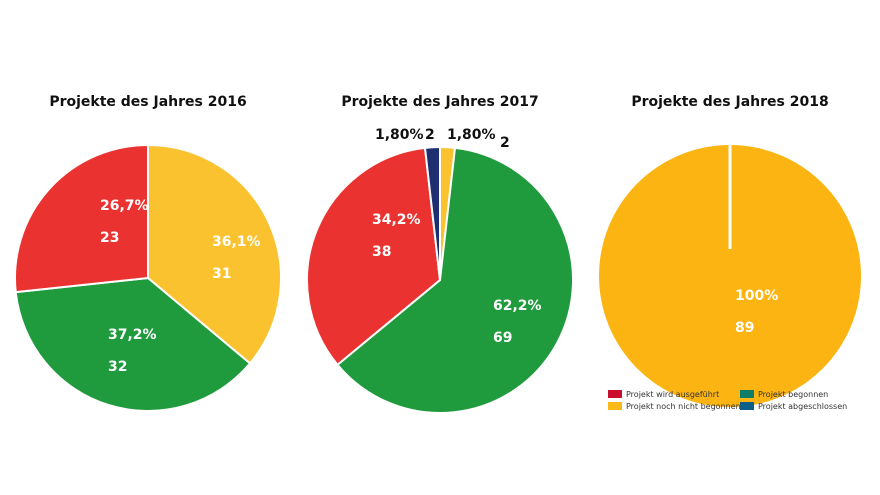 The image size is (880, 495). I want to click on slice-percent-label: 62,2%, so click(517, 306).